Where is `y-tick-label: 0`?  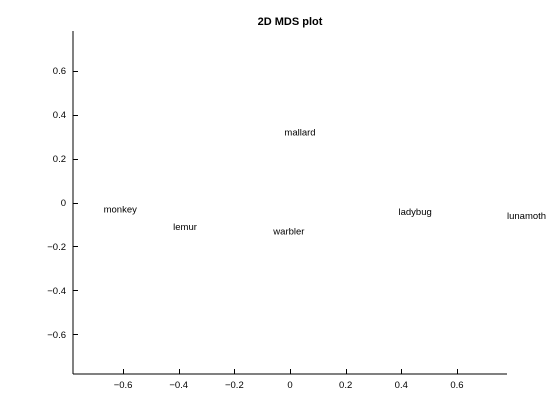
y-tick-label: 0 is located at coordinates (63, 203).